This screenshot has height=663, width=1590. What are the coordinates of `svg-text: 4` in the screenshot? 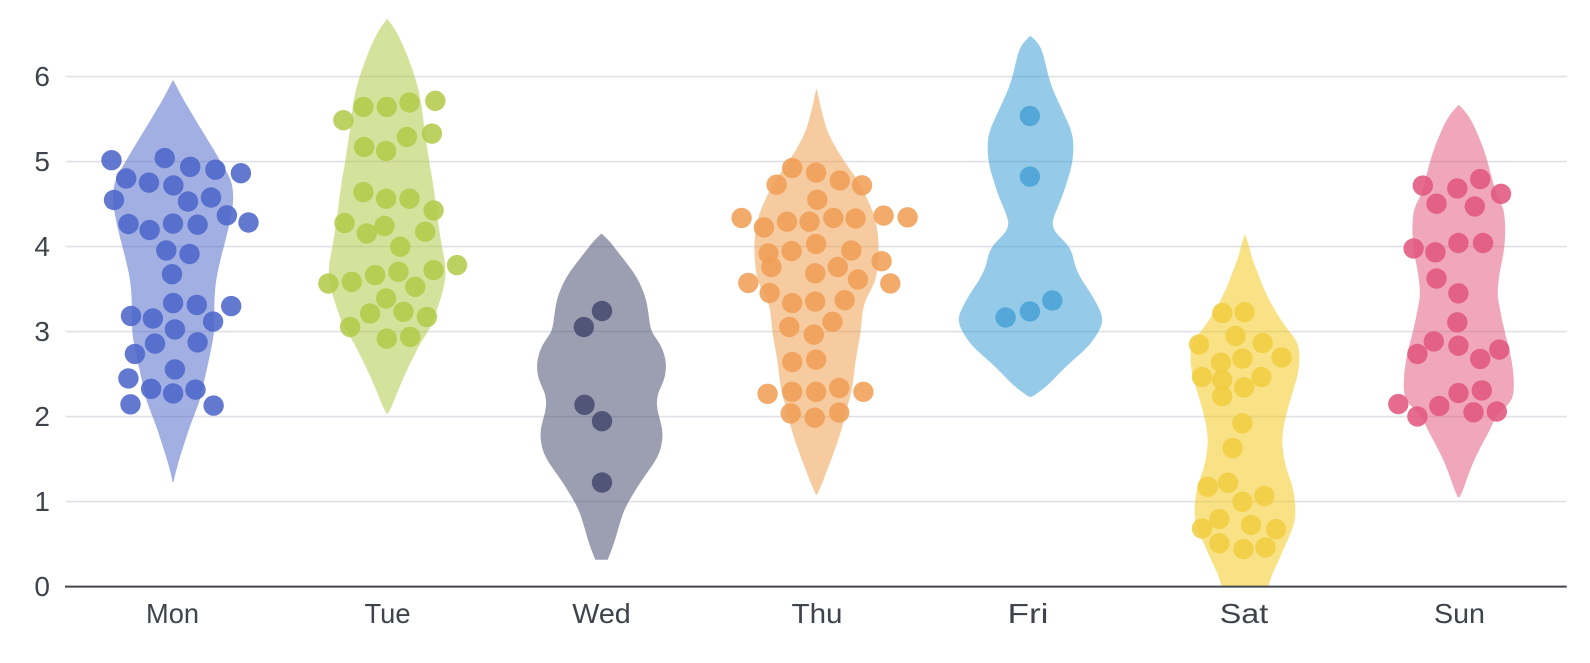 It's located at (42, 246).